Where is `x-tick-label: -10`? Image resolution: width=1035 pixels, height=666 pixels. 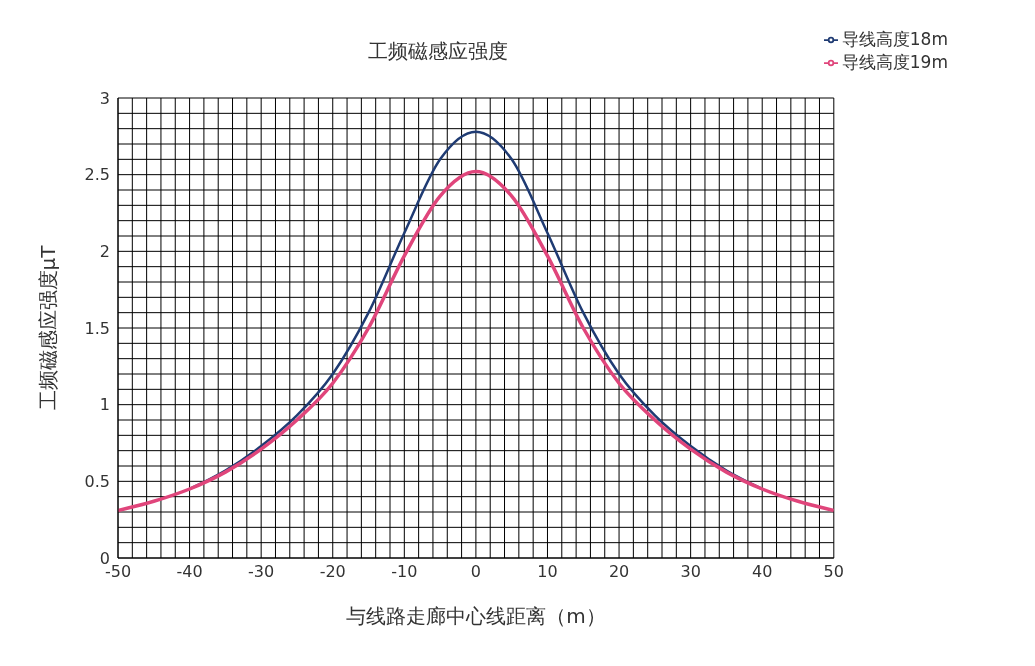 x-tick-label: -10 is located at coordinates (404, 572).